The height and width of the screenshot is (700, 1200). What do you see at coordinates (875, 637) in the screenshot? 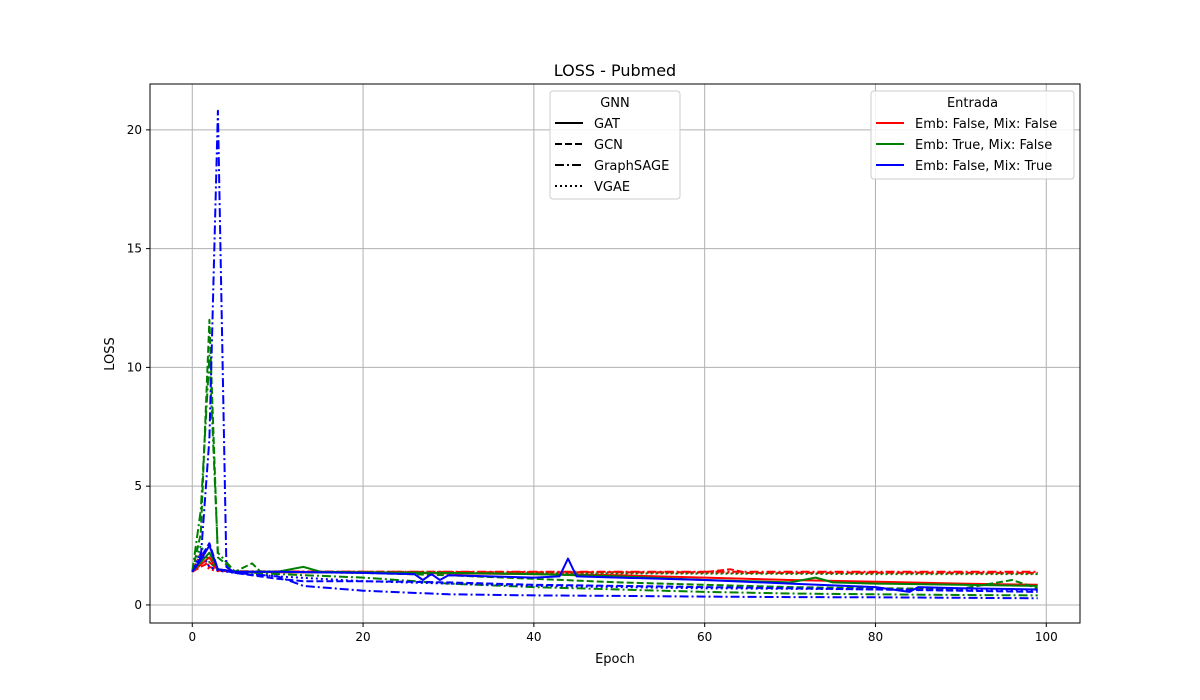
I see `x-tick-label: 80` at bounding box center [875, 637].